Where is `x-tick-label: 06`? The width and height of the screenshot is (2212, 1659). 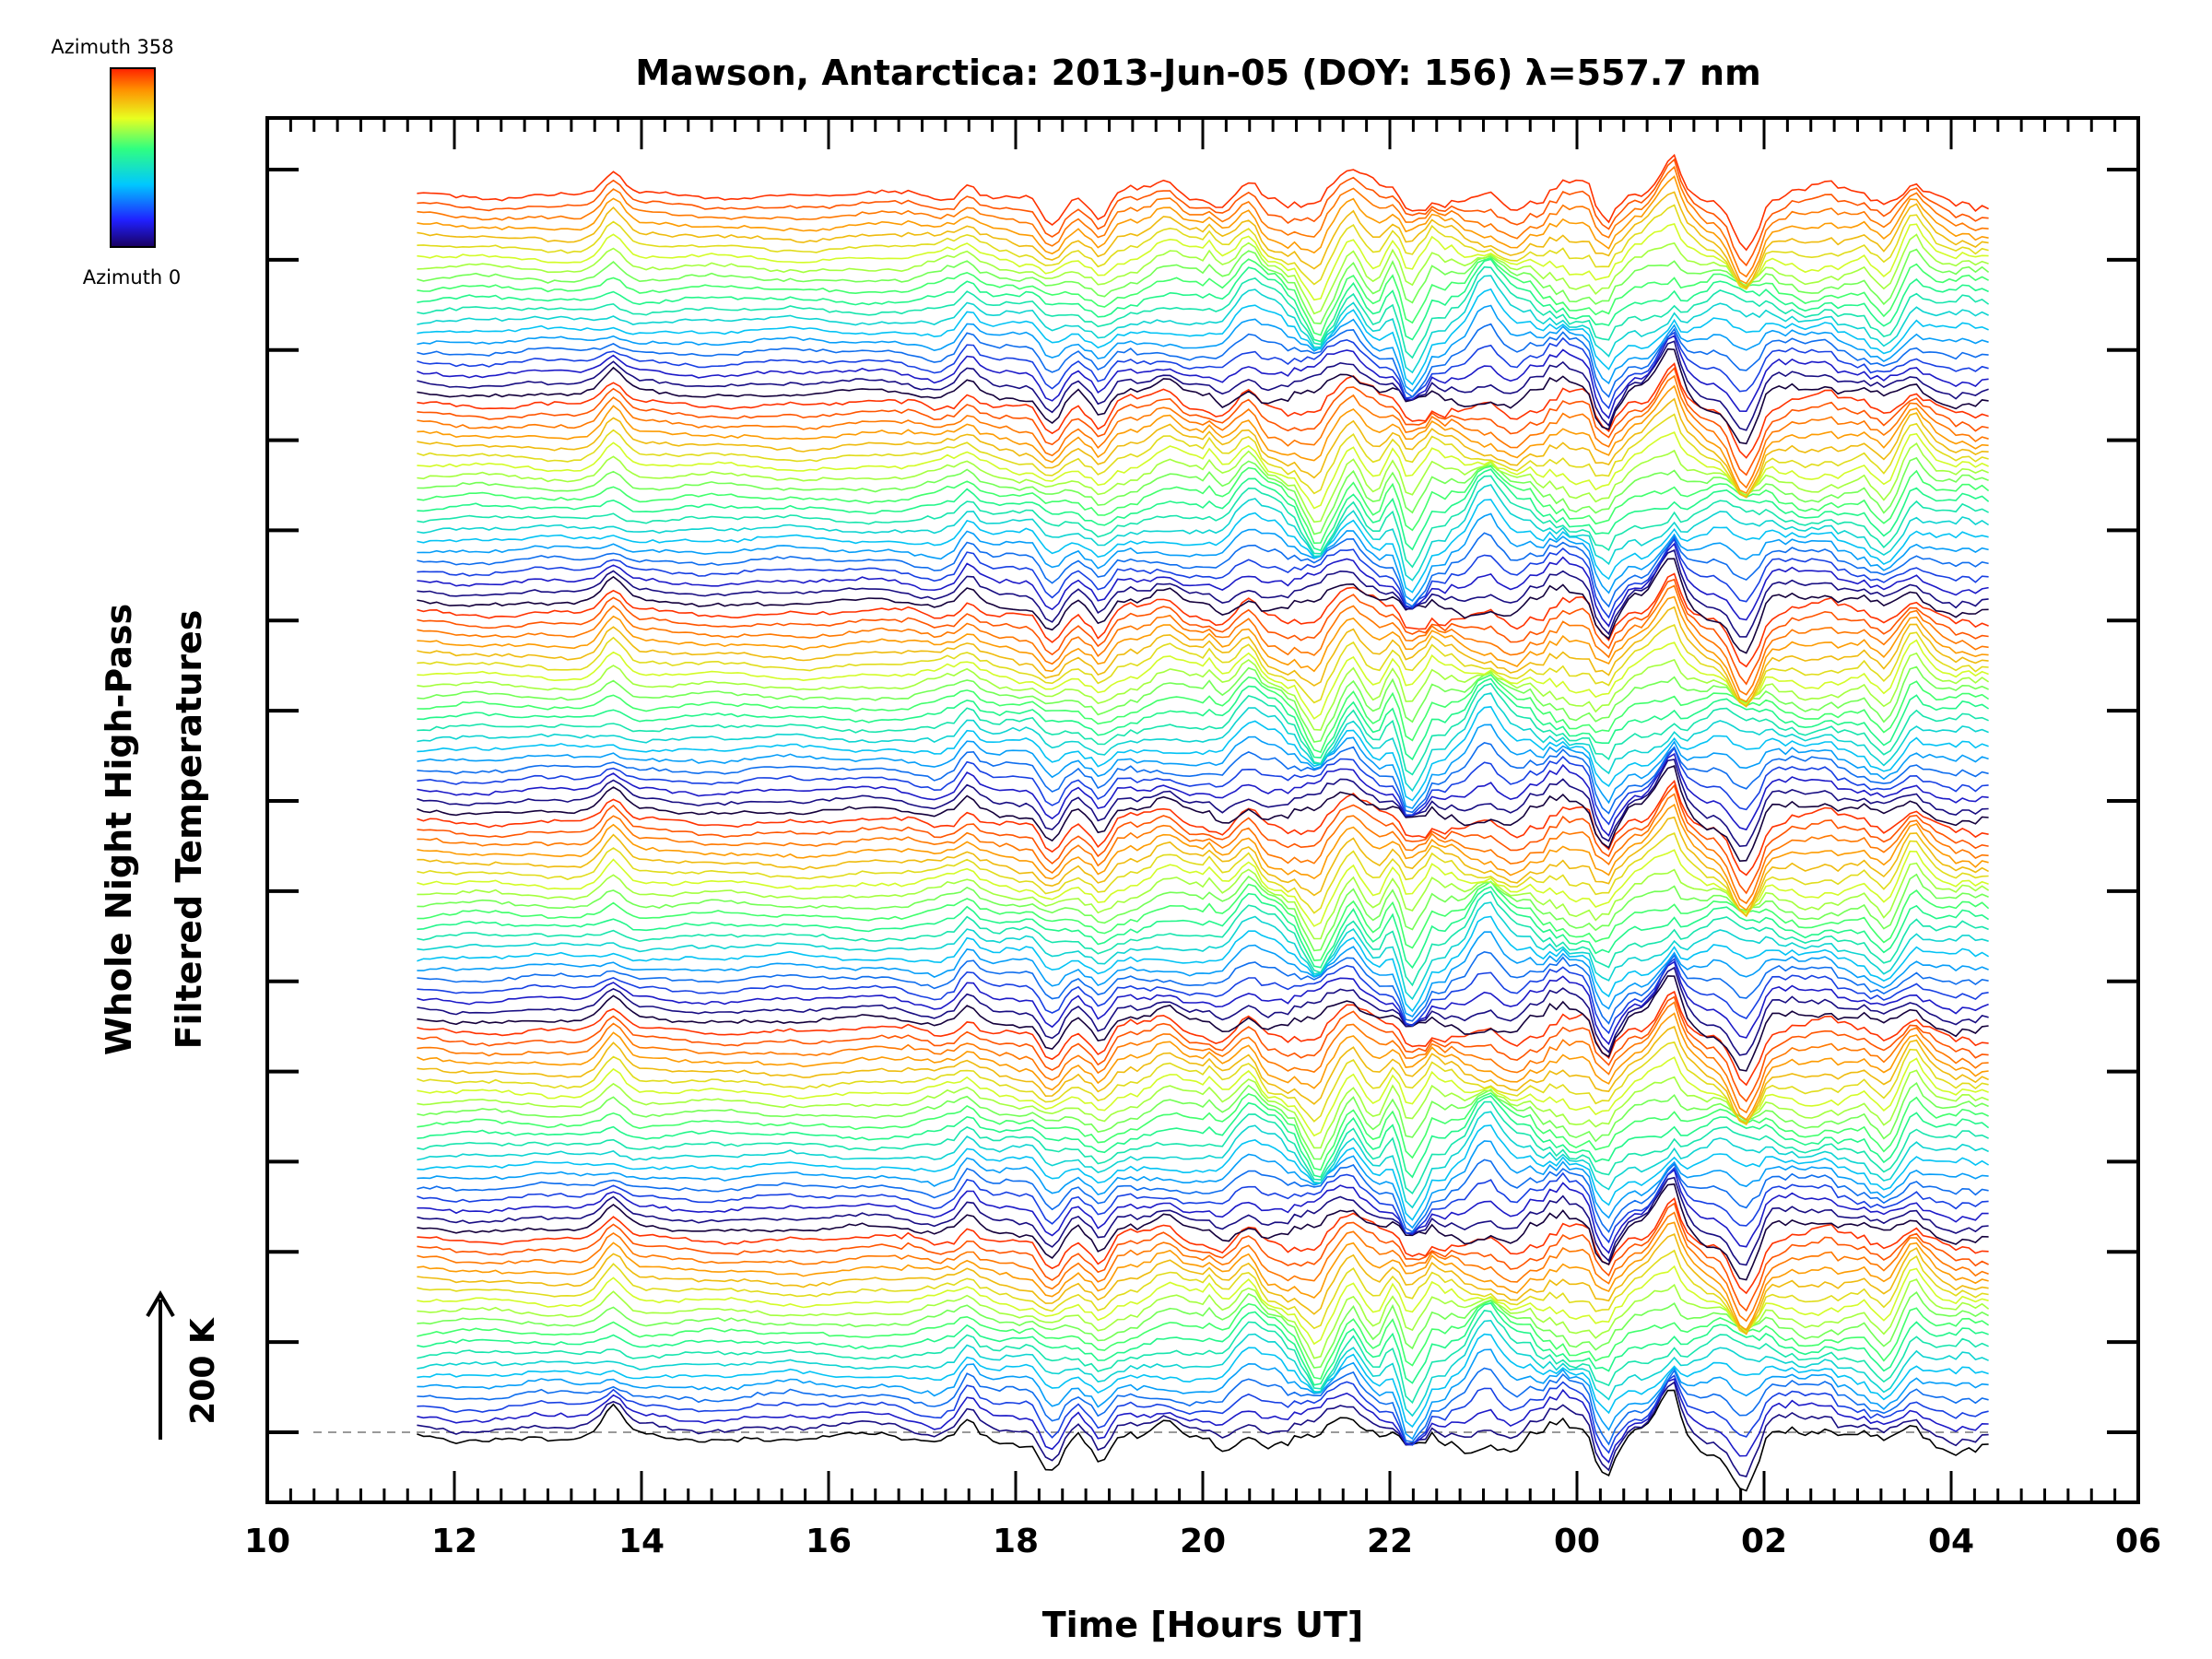 x-tick-label: 06 is located at coordinates (2138, 1541).